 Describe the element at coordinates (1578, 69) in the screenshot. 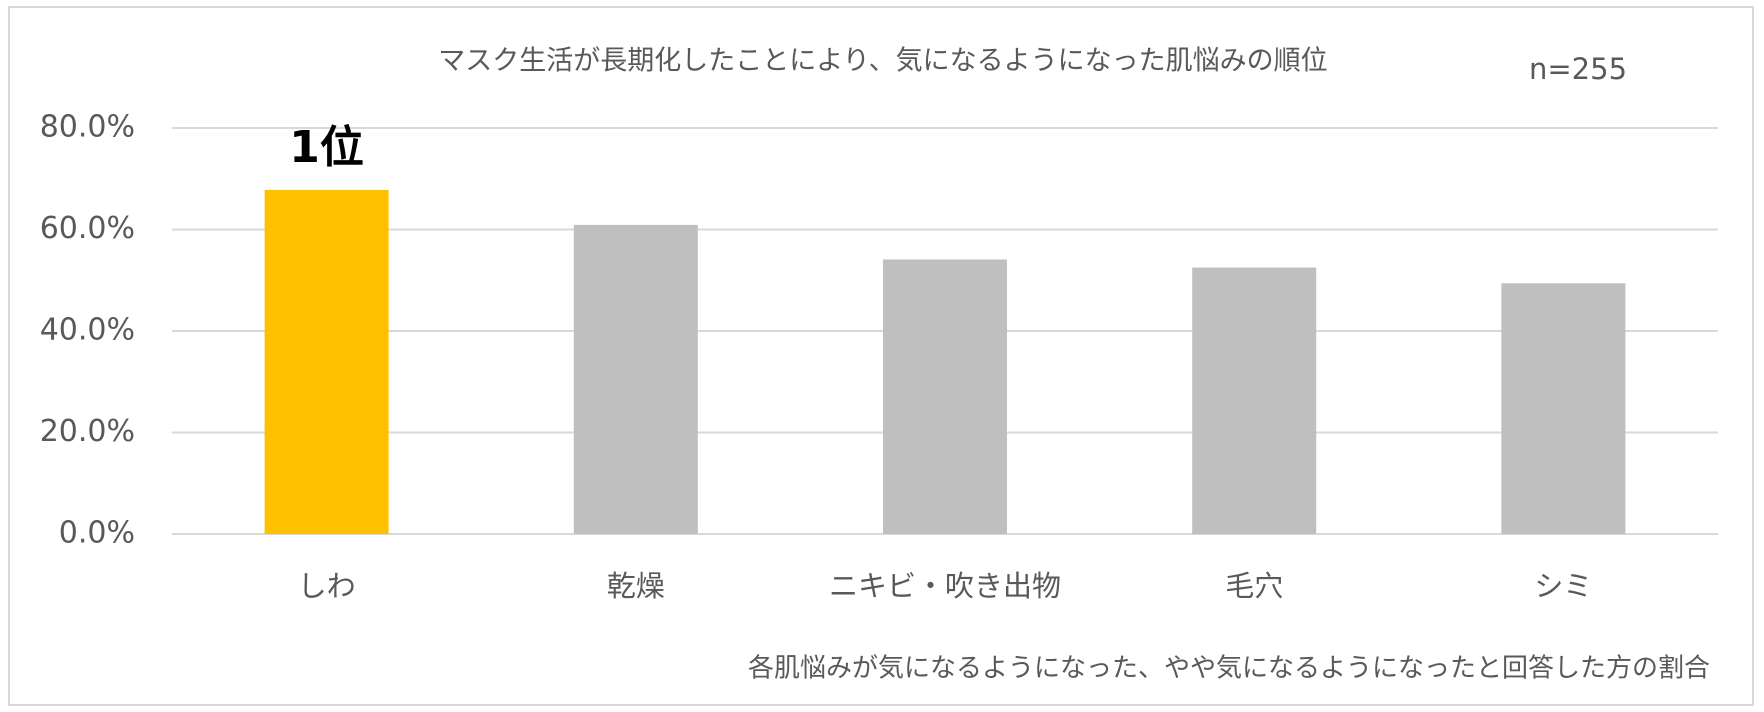

I see `sample-size: n=255` at that location.